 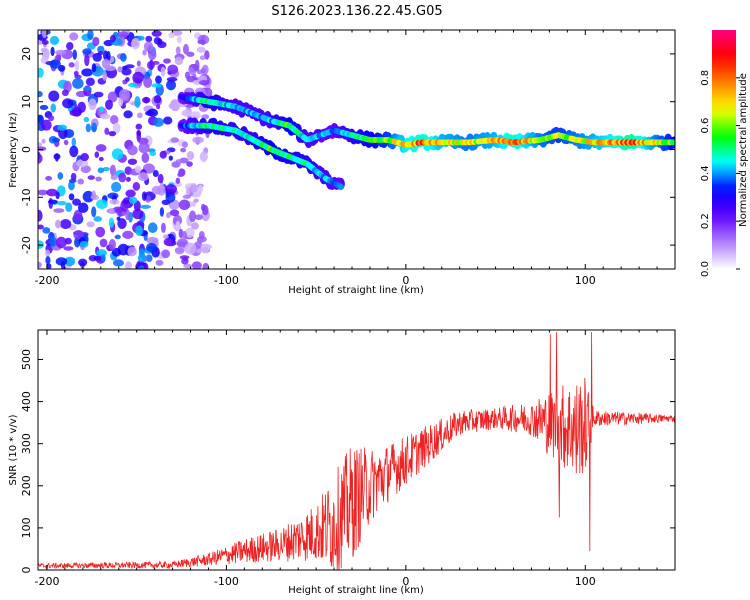 I want to click on snr-x-tick-label: -200, so click(x=46, y=581).